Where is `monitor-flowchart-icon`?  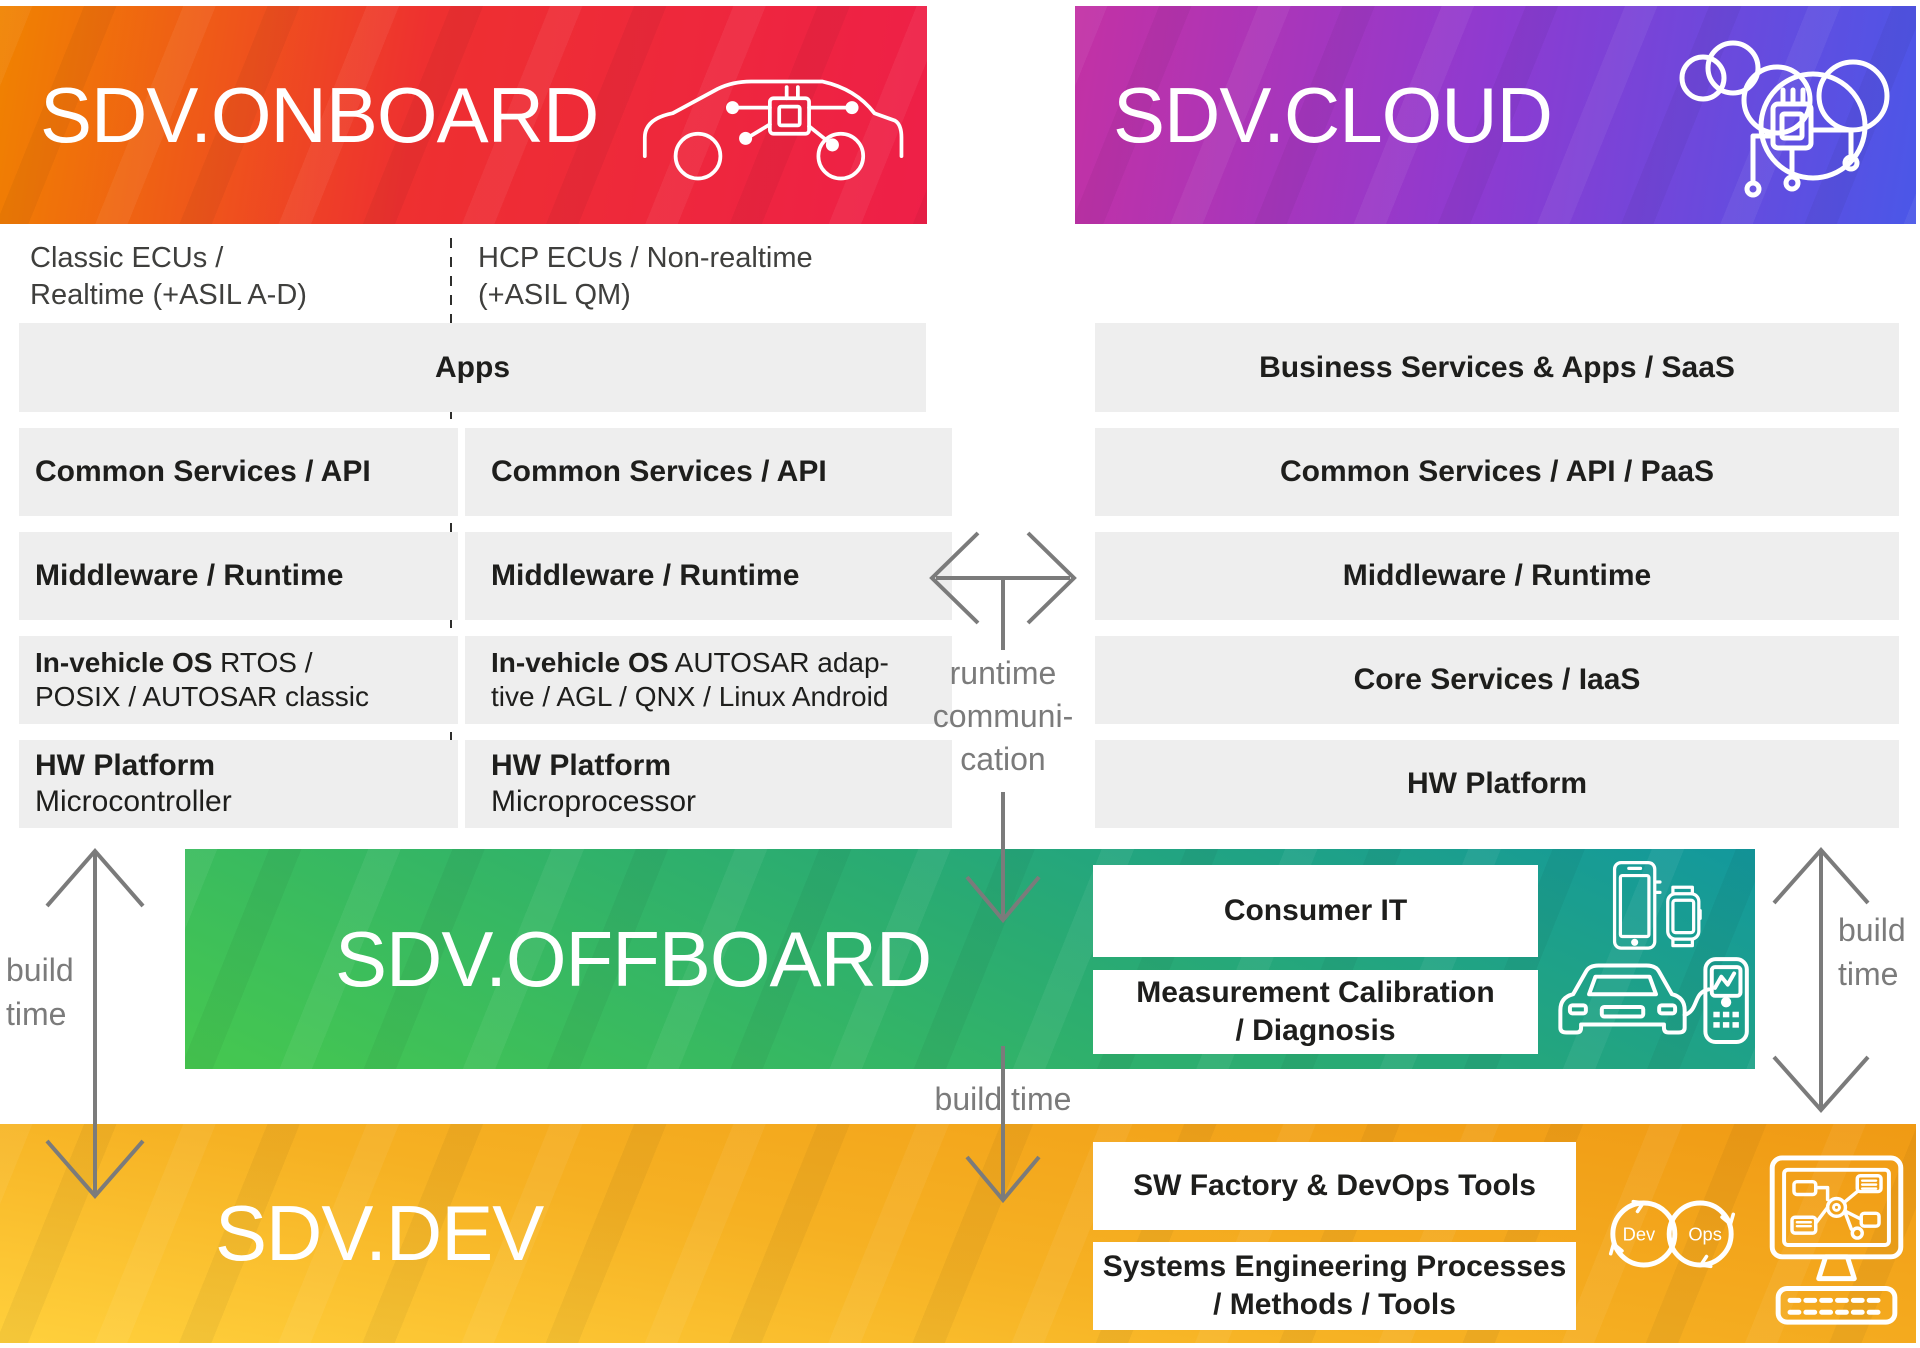
monitor-flowchart-icon is located at coordinates (1836, 1242).